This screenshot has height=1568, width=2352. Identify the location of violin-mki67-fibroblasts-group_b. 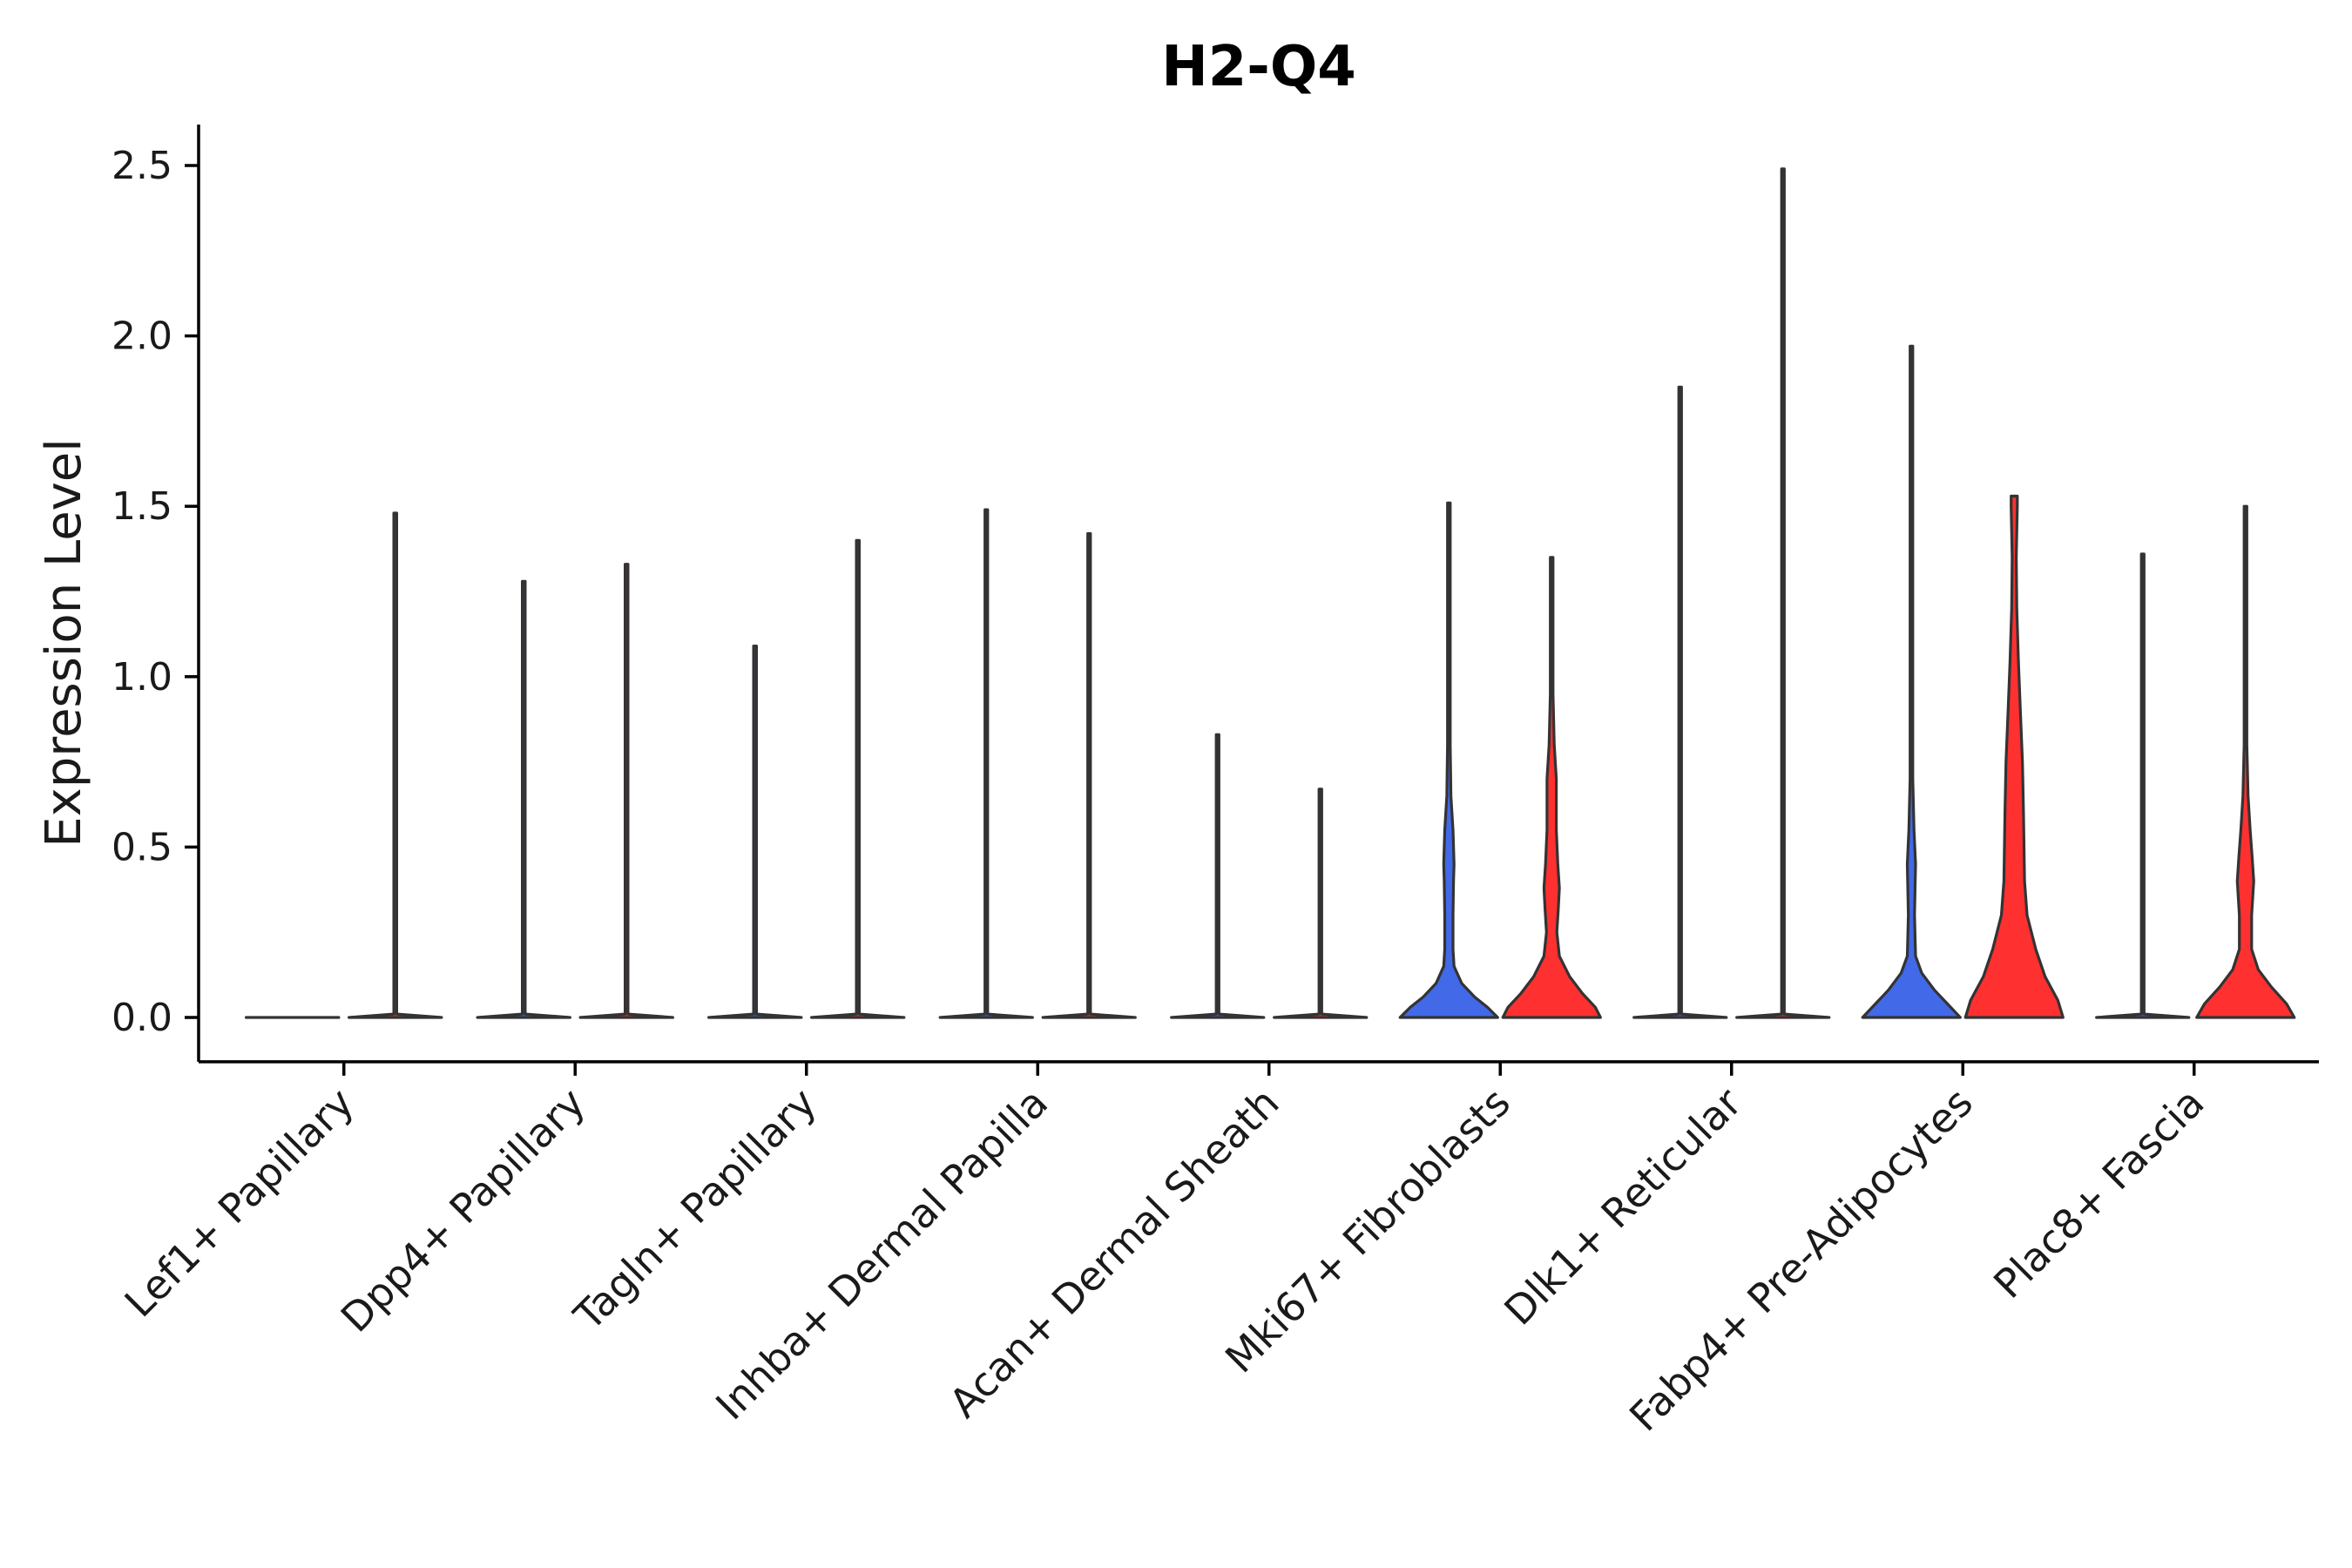
(1551, 787).